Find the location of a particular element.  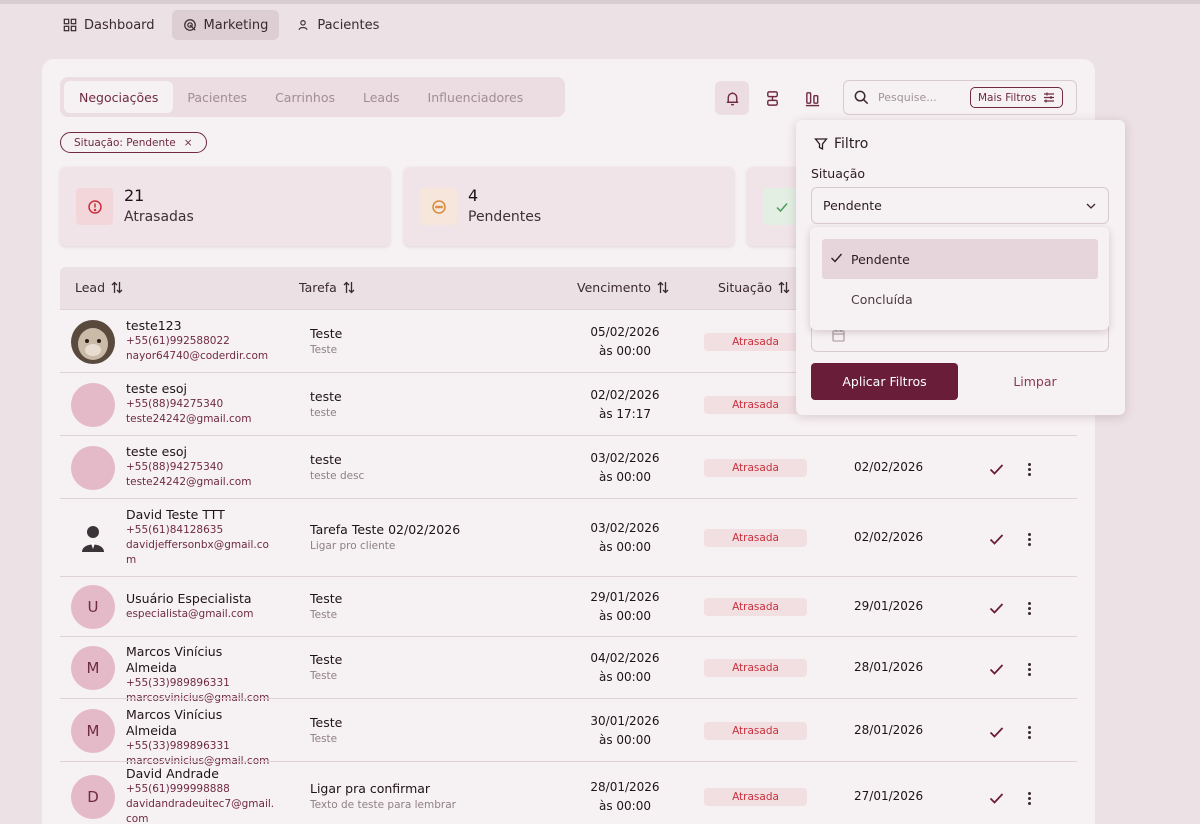

option-concluida: Concluída is located at coordinates (960, 299).